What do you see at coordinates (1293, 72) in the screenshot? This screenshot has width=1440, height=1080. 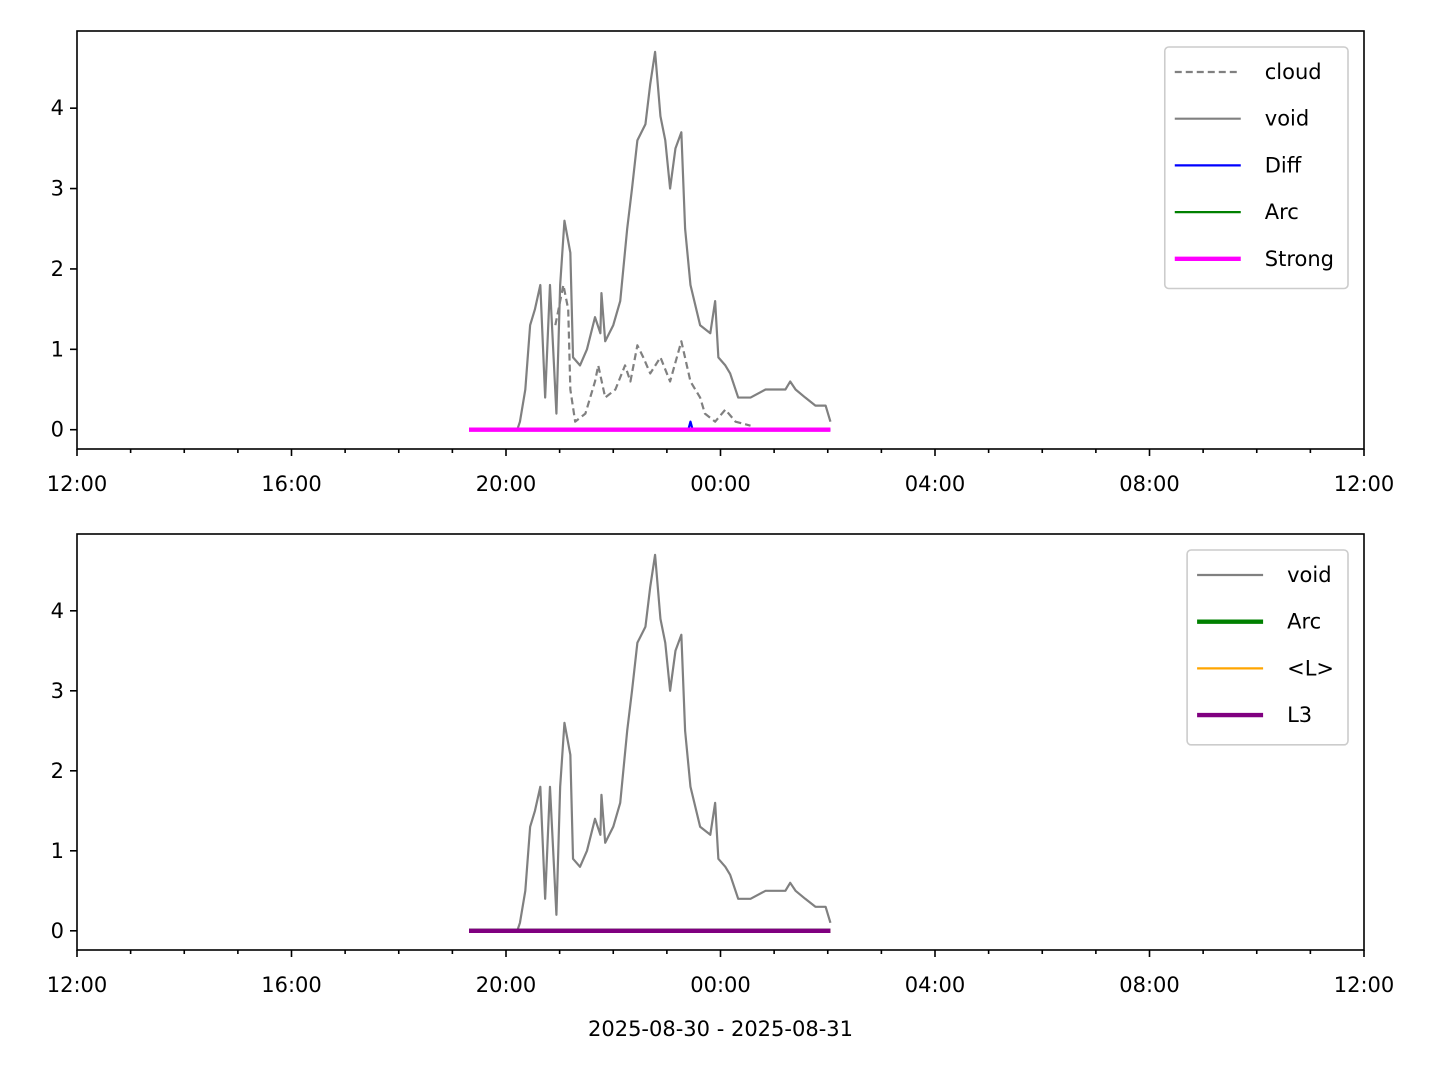 I see `legend-label: cloud` at bounding box center [1293, 72].